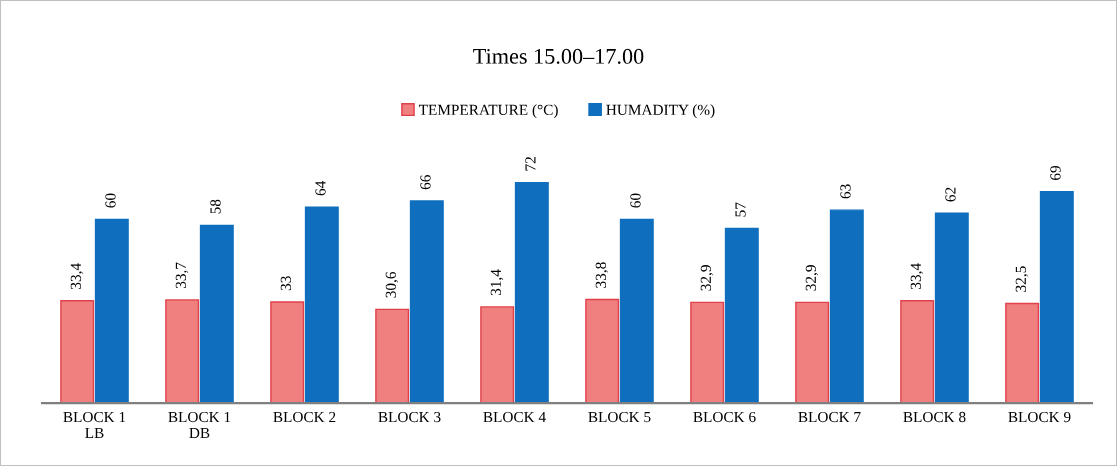 The height and width of the screenshot is (466, 1117). Describe the element at coordinates (558, 56) in the screenshot. I see `chart-title: Times 15.00–17.00` at that location.